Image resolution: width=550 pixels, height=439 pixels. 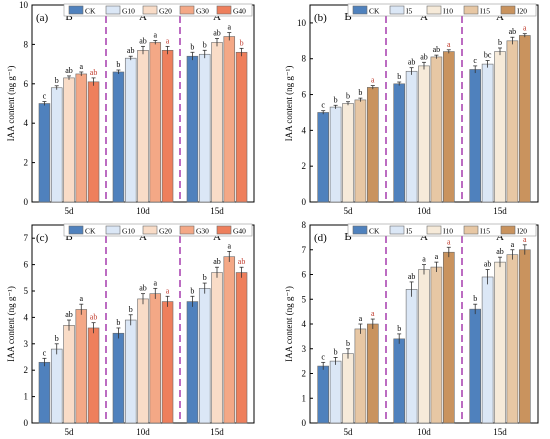 What do you see at coordinates (165, 11) in the screenshot?
I see `legend-label: G20` at bounding box center [165, 11].